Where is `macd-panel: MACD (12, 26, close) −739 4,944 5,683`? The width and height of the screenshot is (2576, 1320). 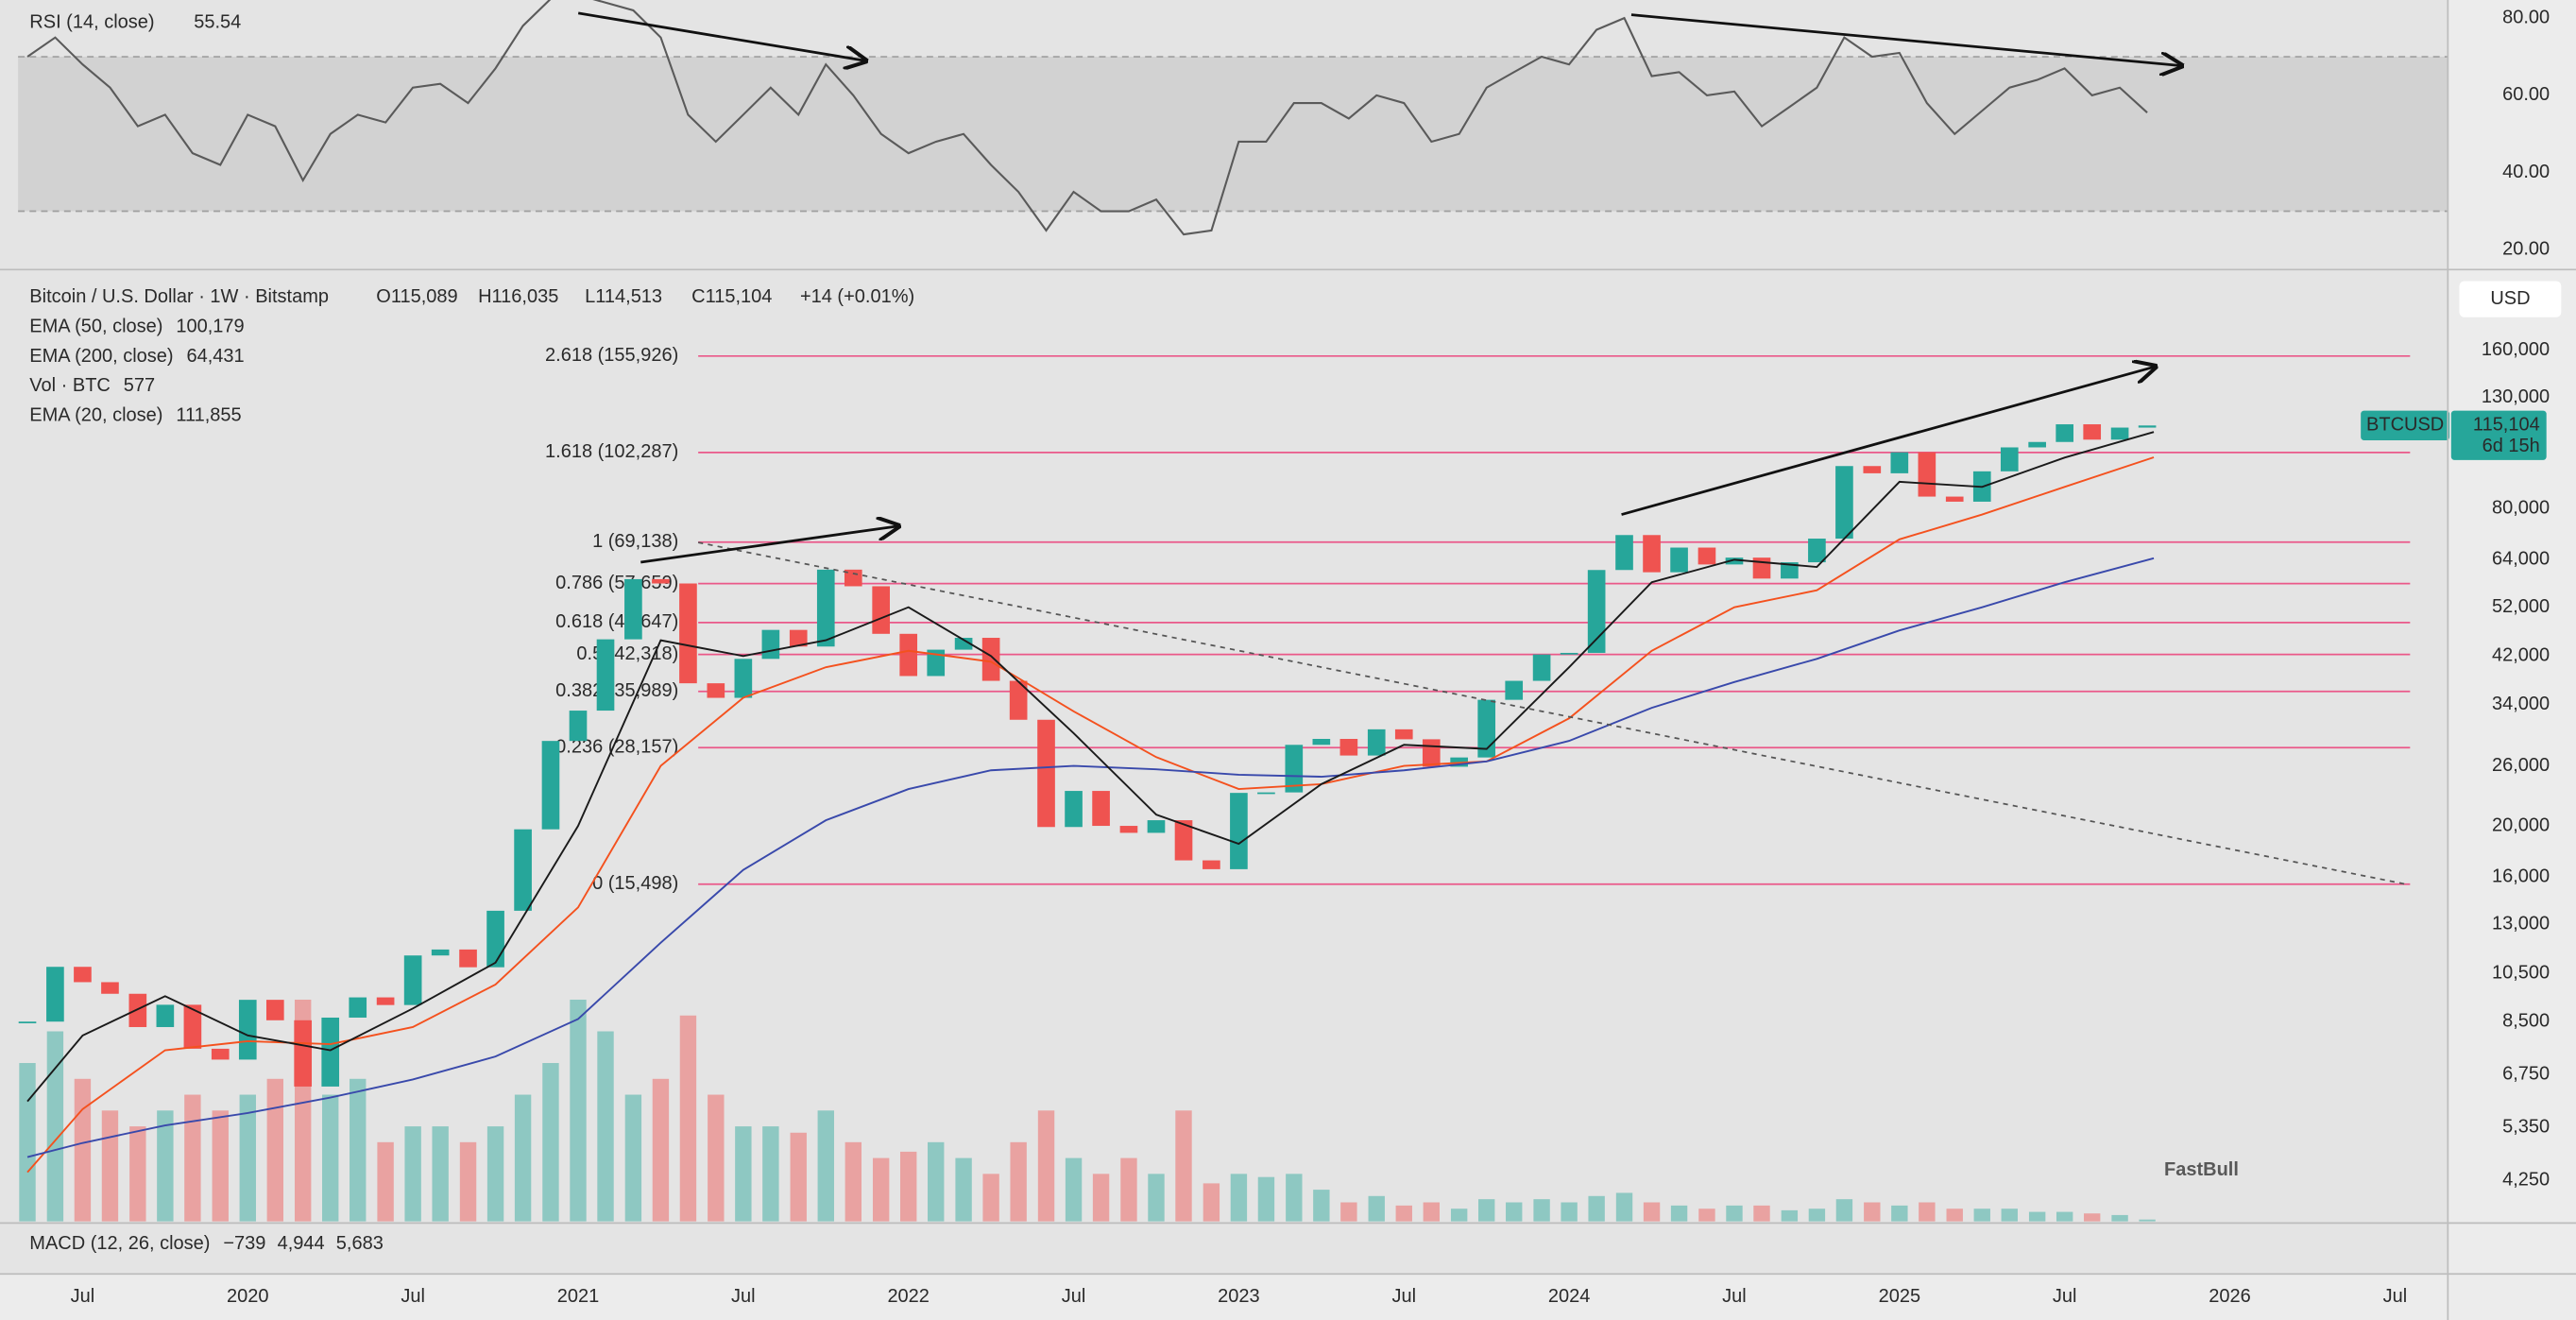 macd-panel: MACD (12, 26, close) −739 4,944 5,683 is located at coordinates (207, 1243).